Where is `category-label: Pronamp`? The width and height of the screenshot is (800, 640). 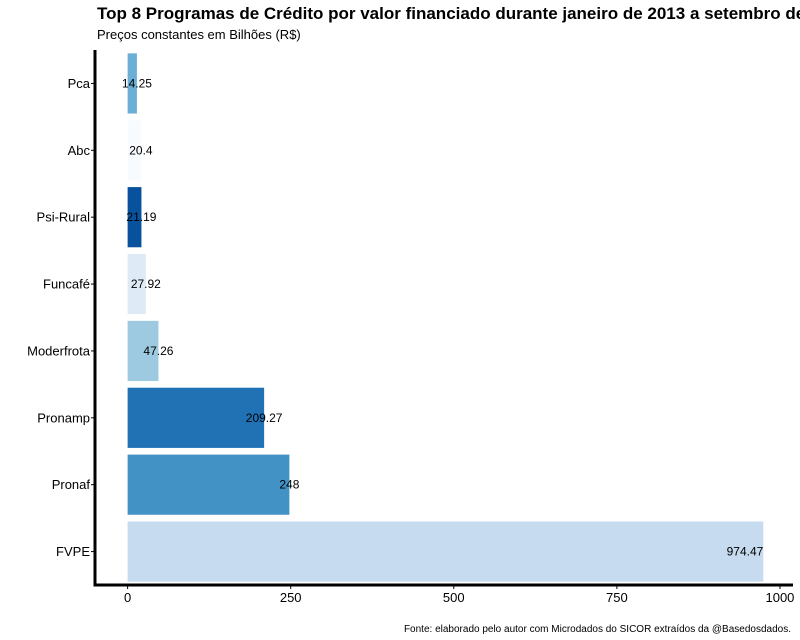
category-label: Pronamp is located at coordinates (63, 417).